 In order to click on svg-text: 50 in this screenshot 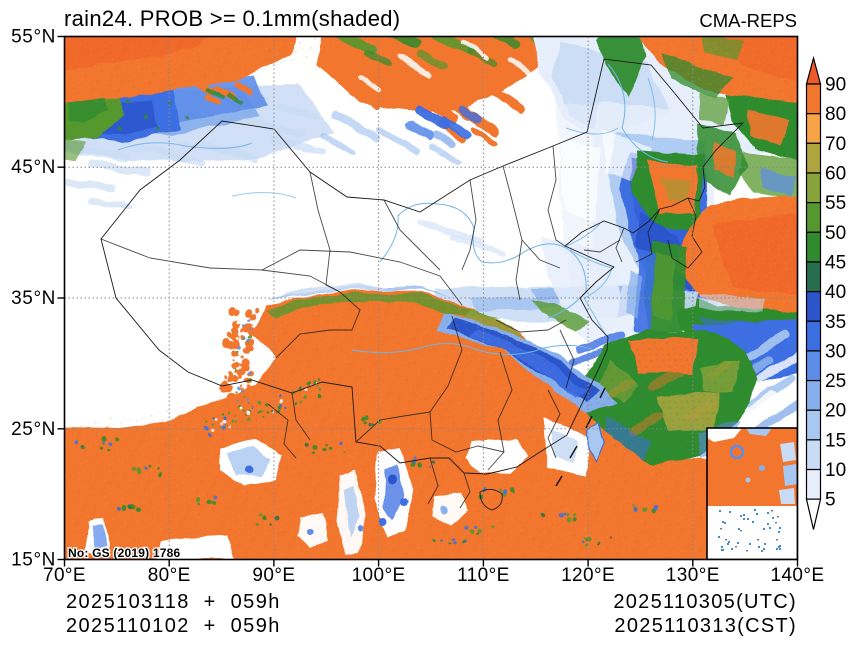, I will do `click(835, 233)`.